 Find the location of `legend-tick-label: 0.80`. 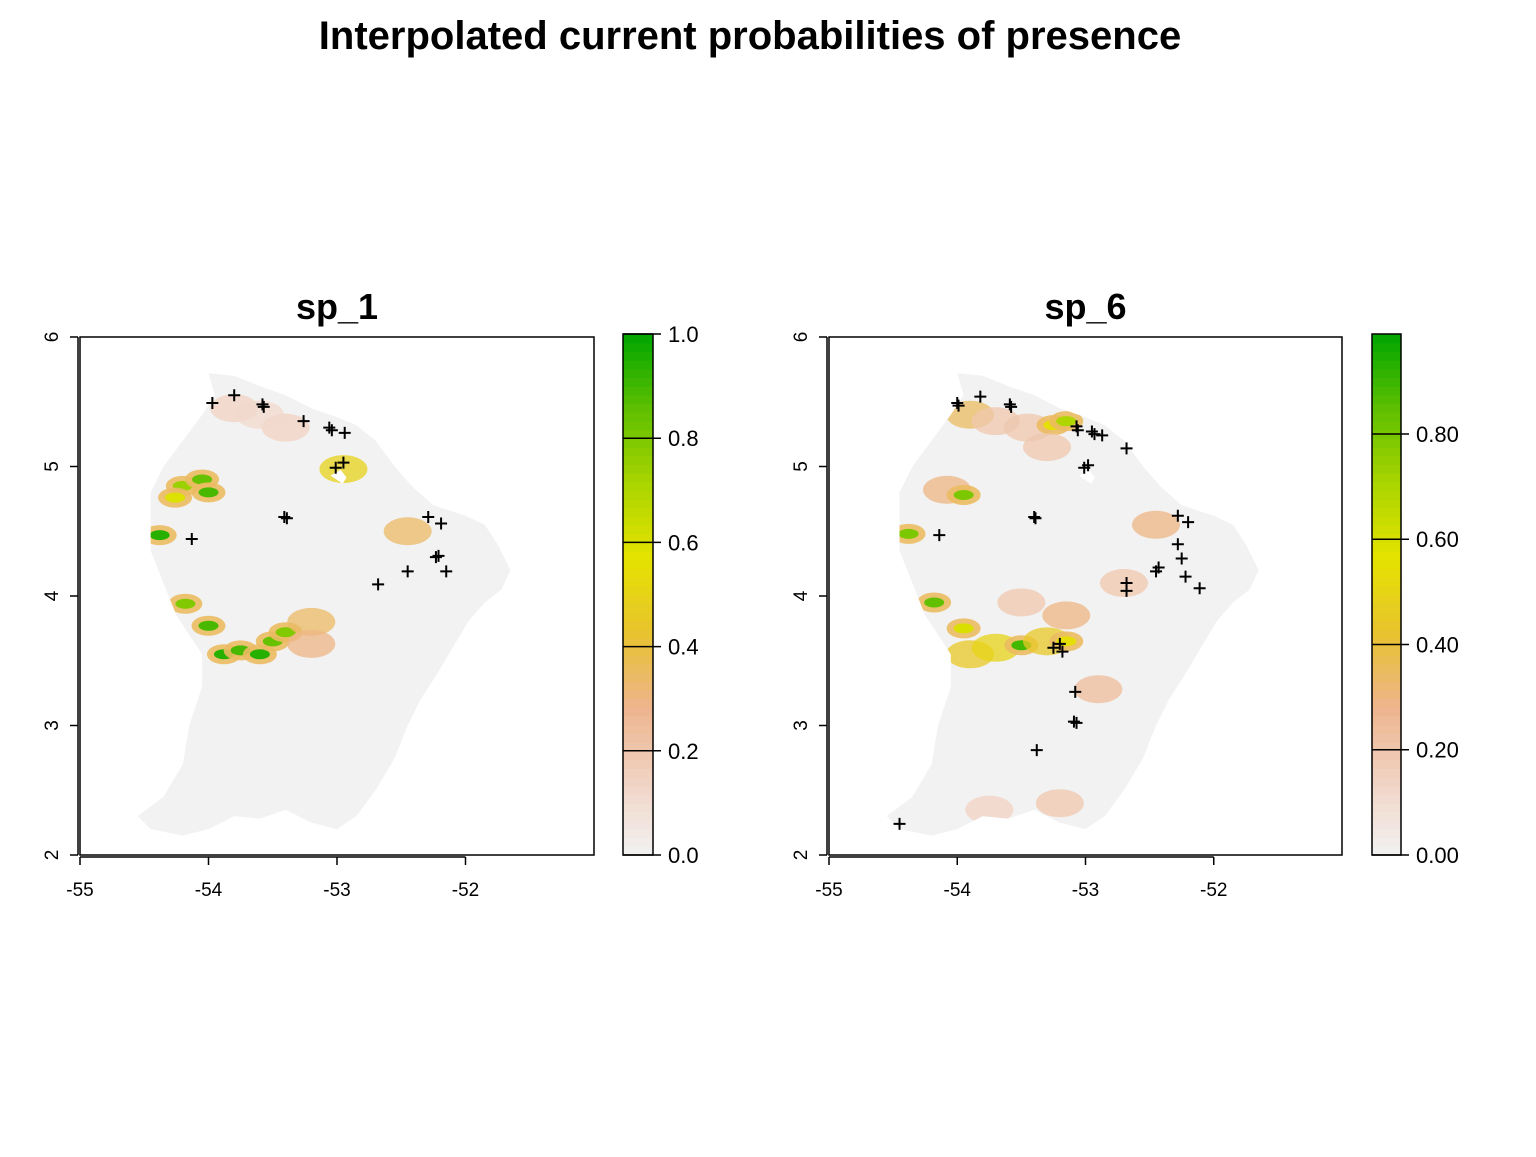

legend-tick-label: 0.80 is located at coordinates (1437, 434).